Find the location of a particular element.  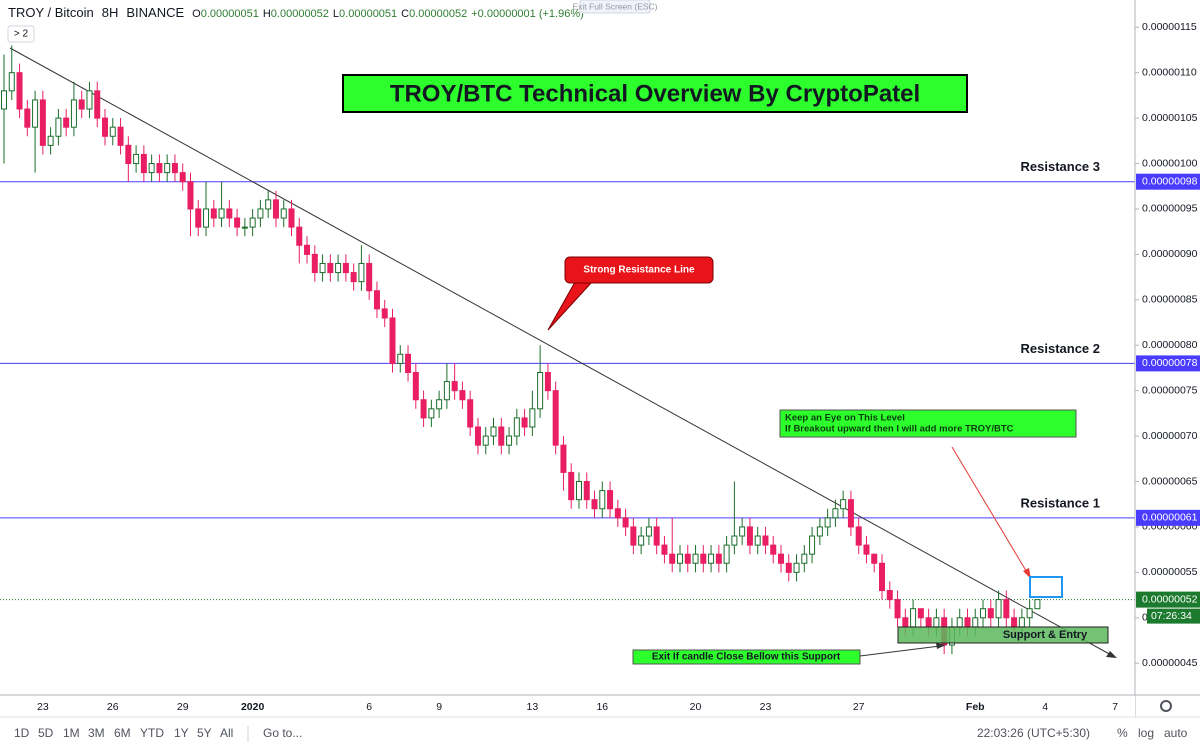

settings-icon is located at coordinates (1166, 706).